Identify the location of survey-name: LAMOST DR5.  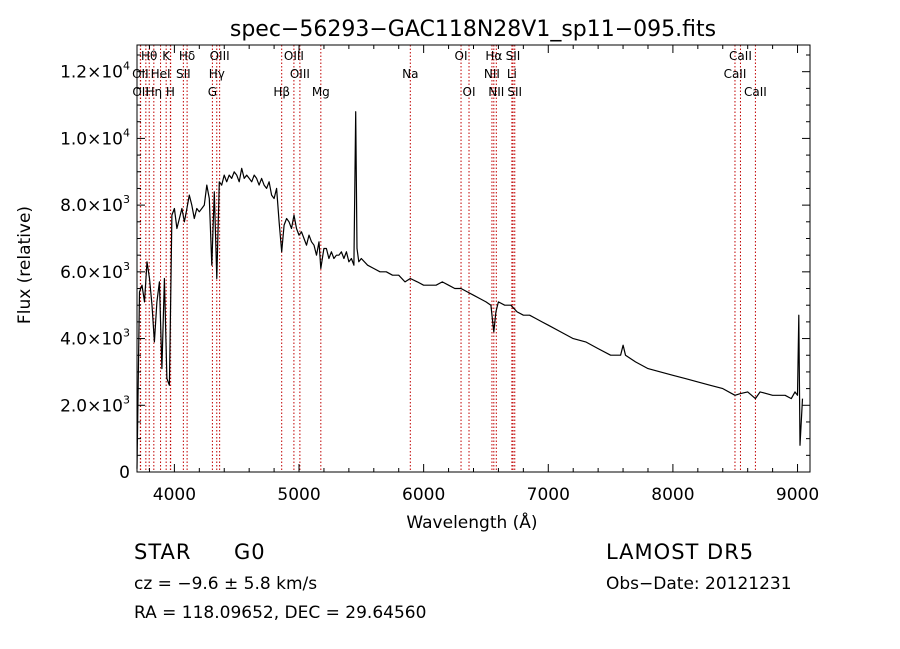
(680, 552).